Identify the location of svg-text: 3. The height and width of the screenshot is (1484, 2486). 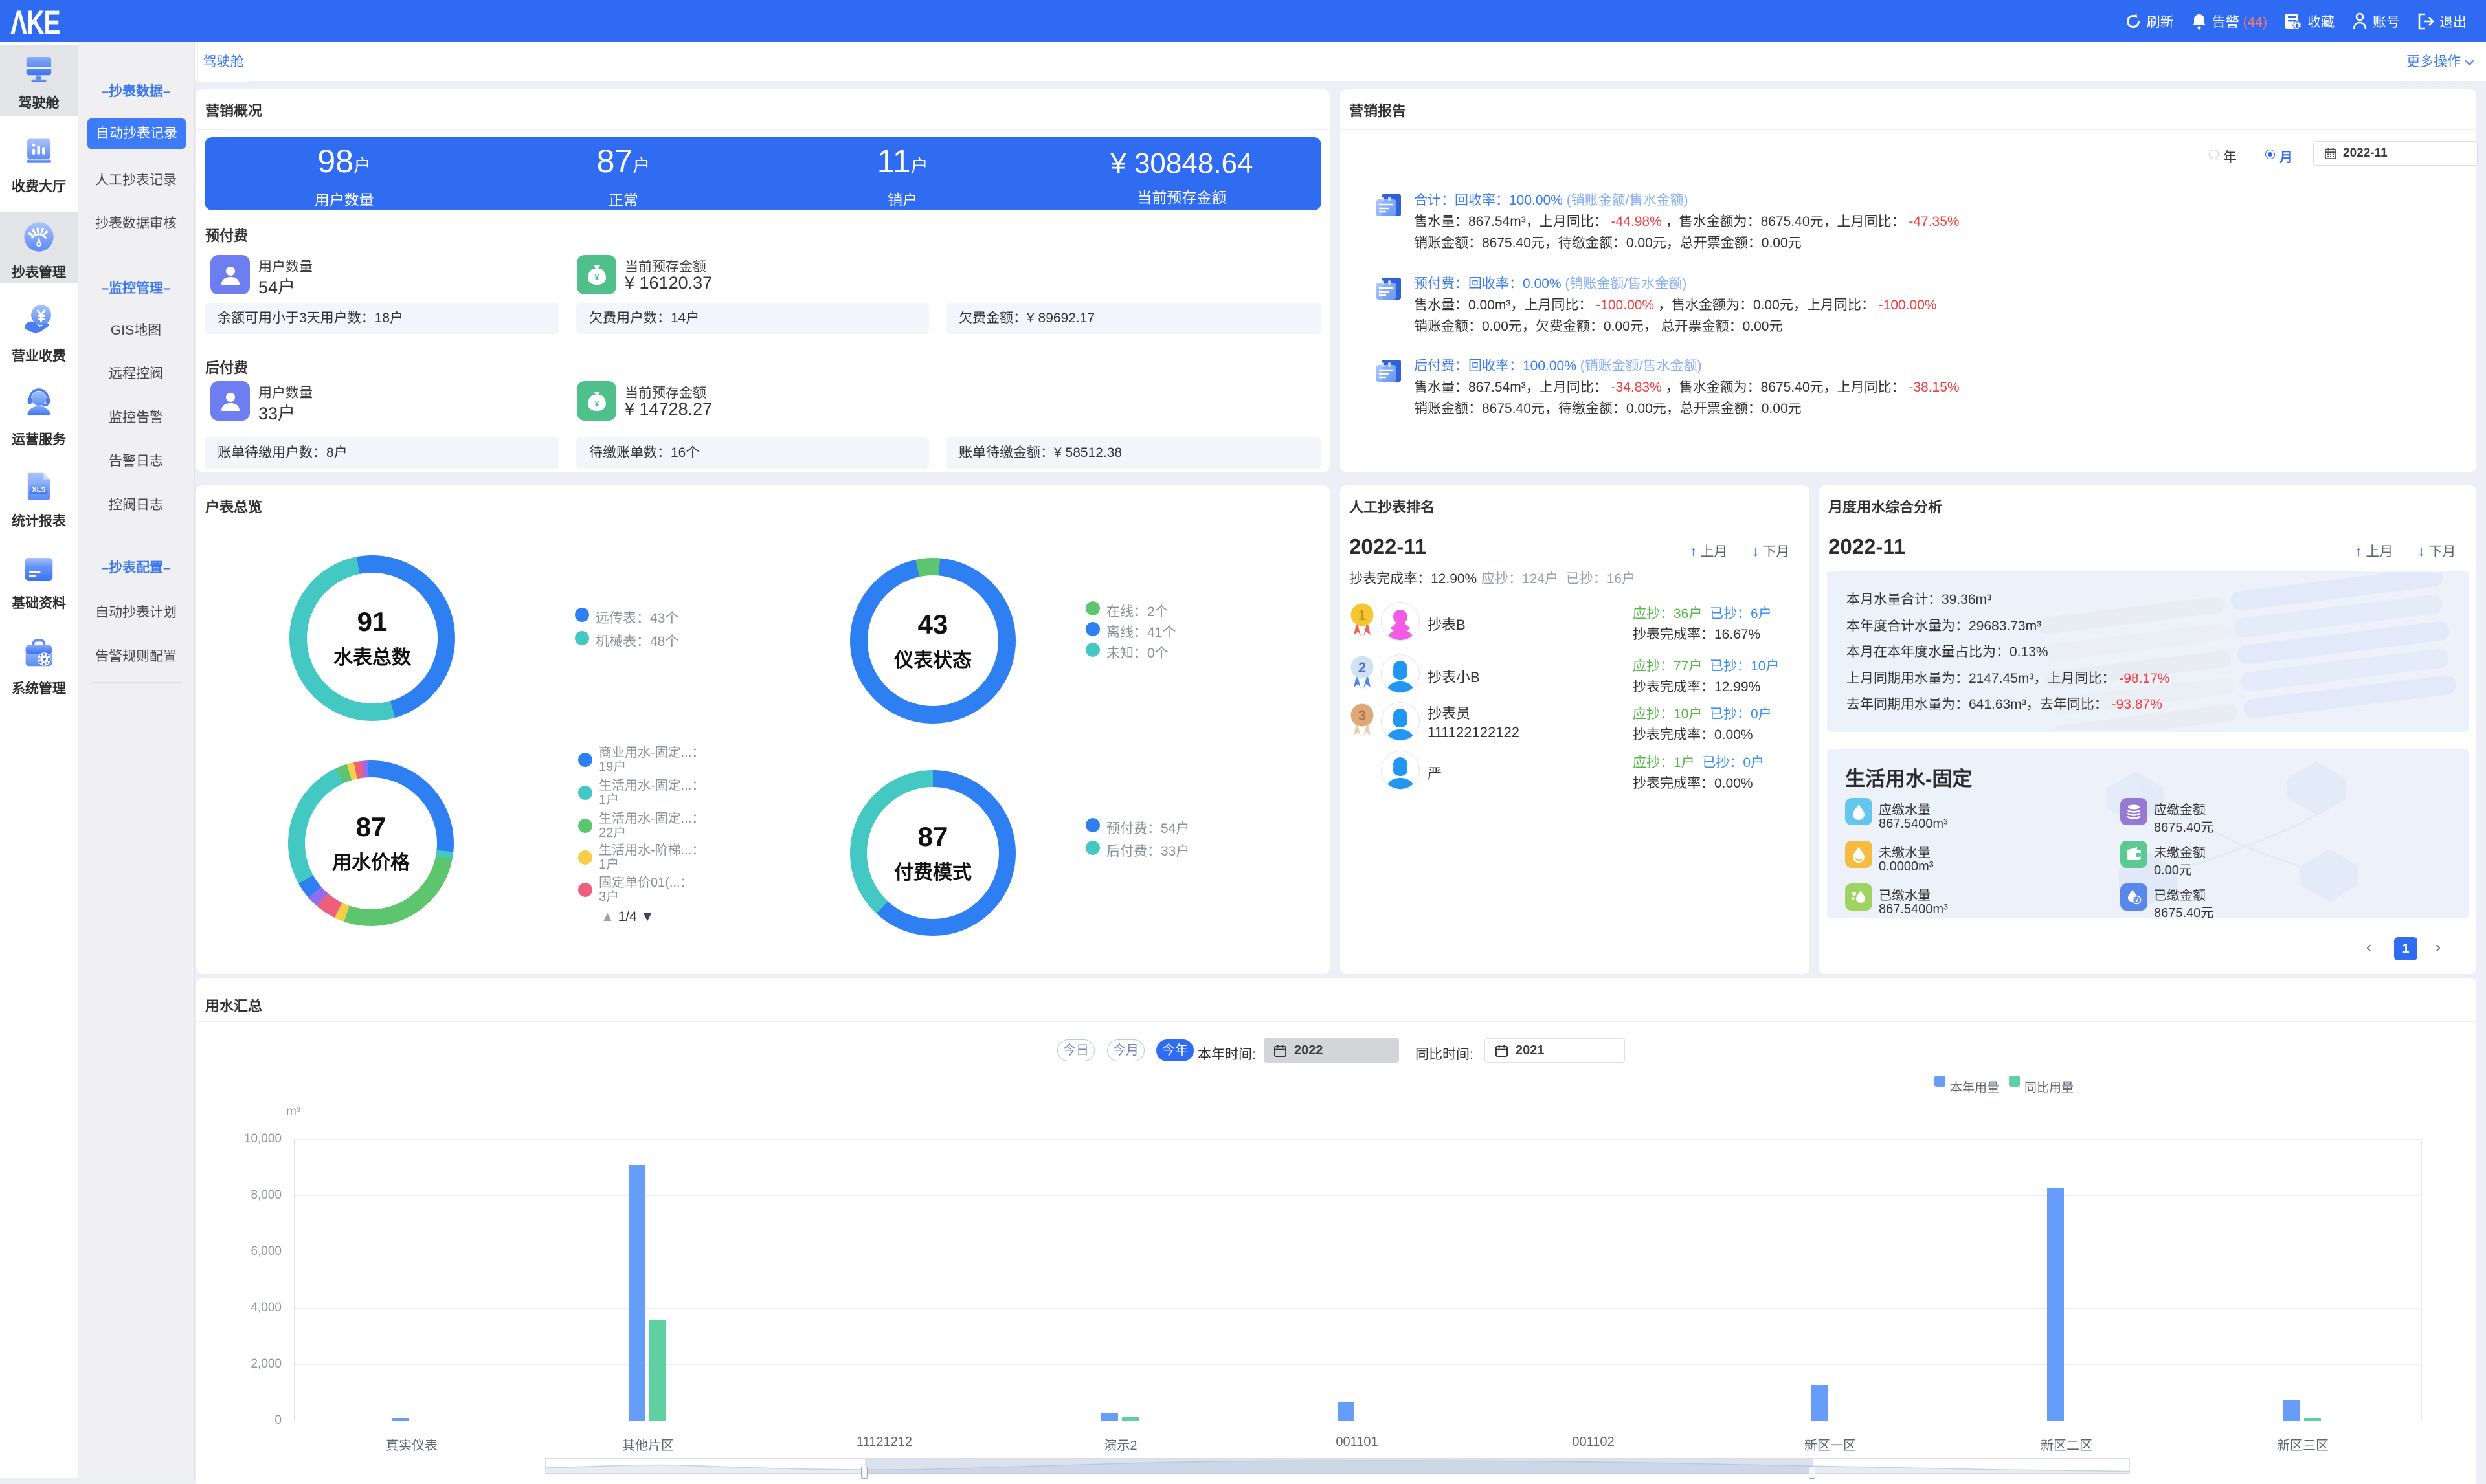
(1362, 715).